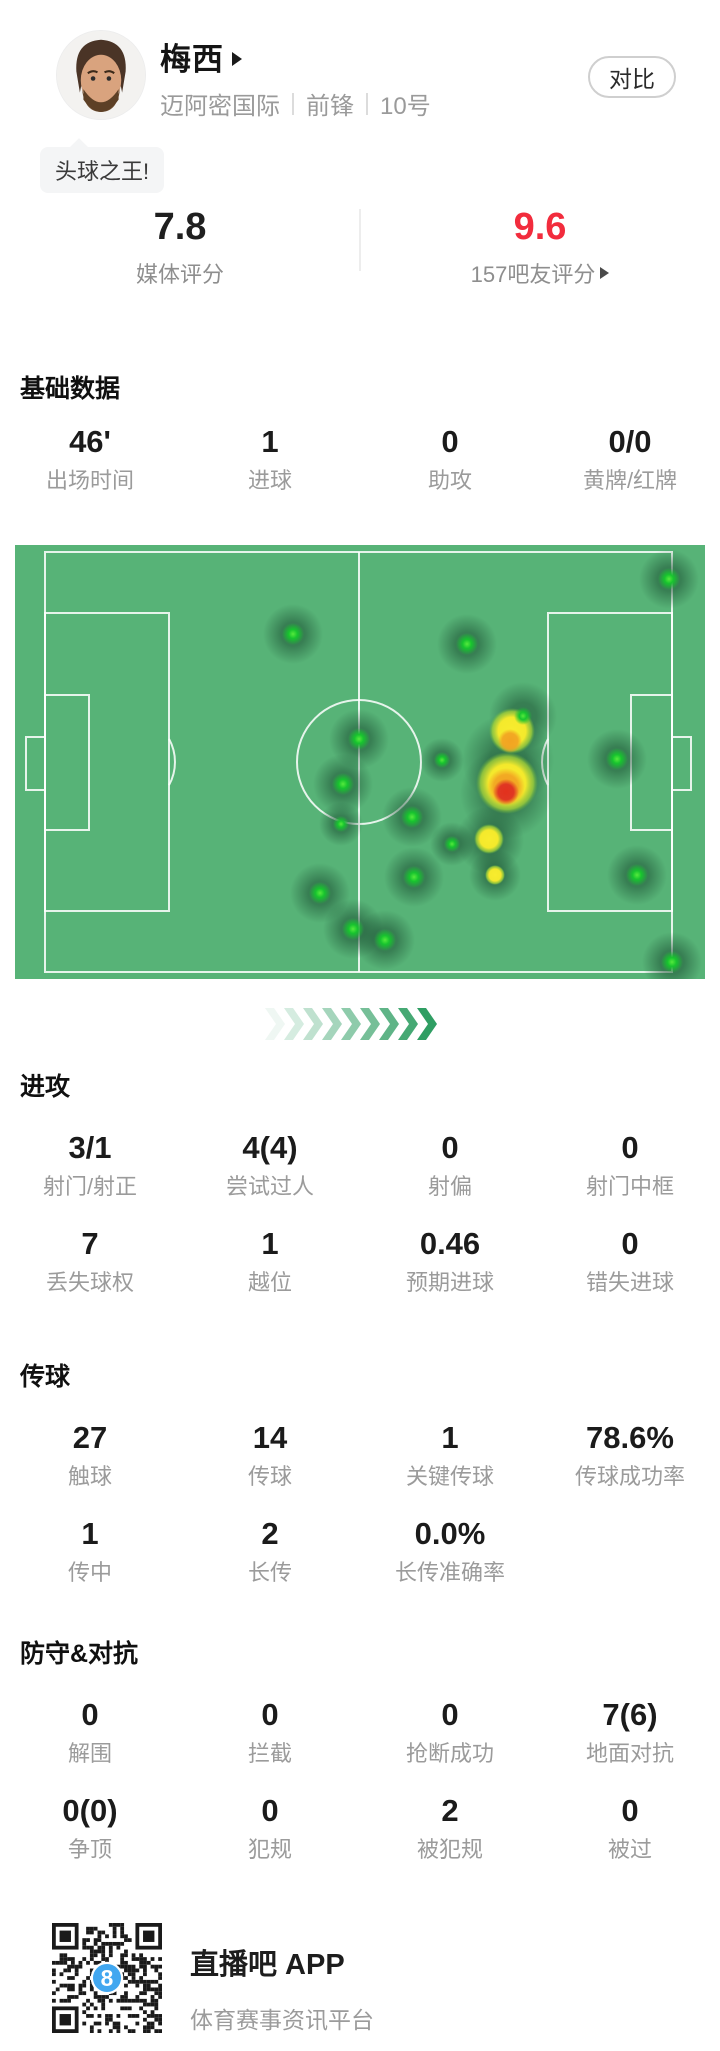  Describe the element at coordinates (449, 1572) in the screenshot. I see `stat-label: 长传准确率` at that location.